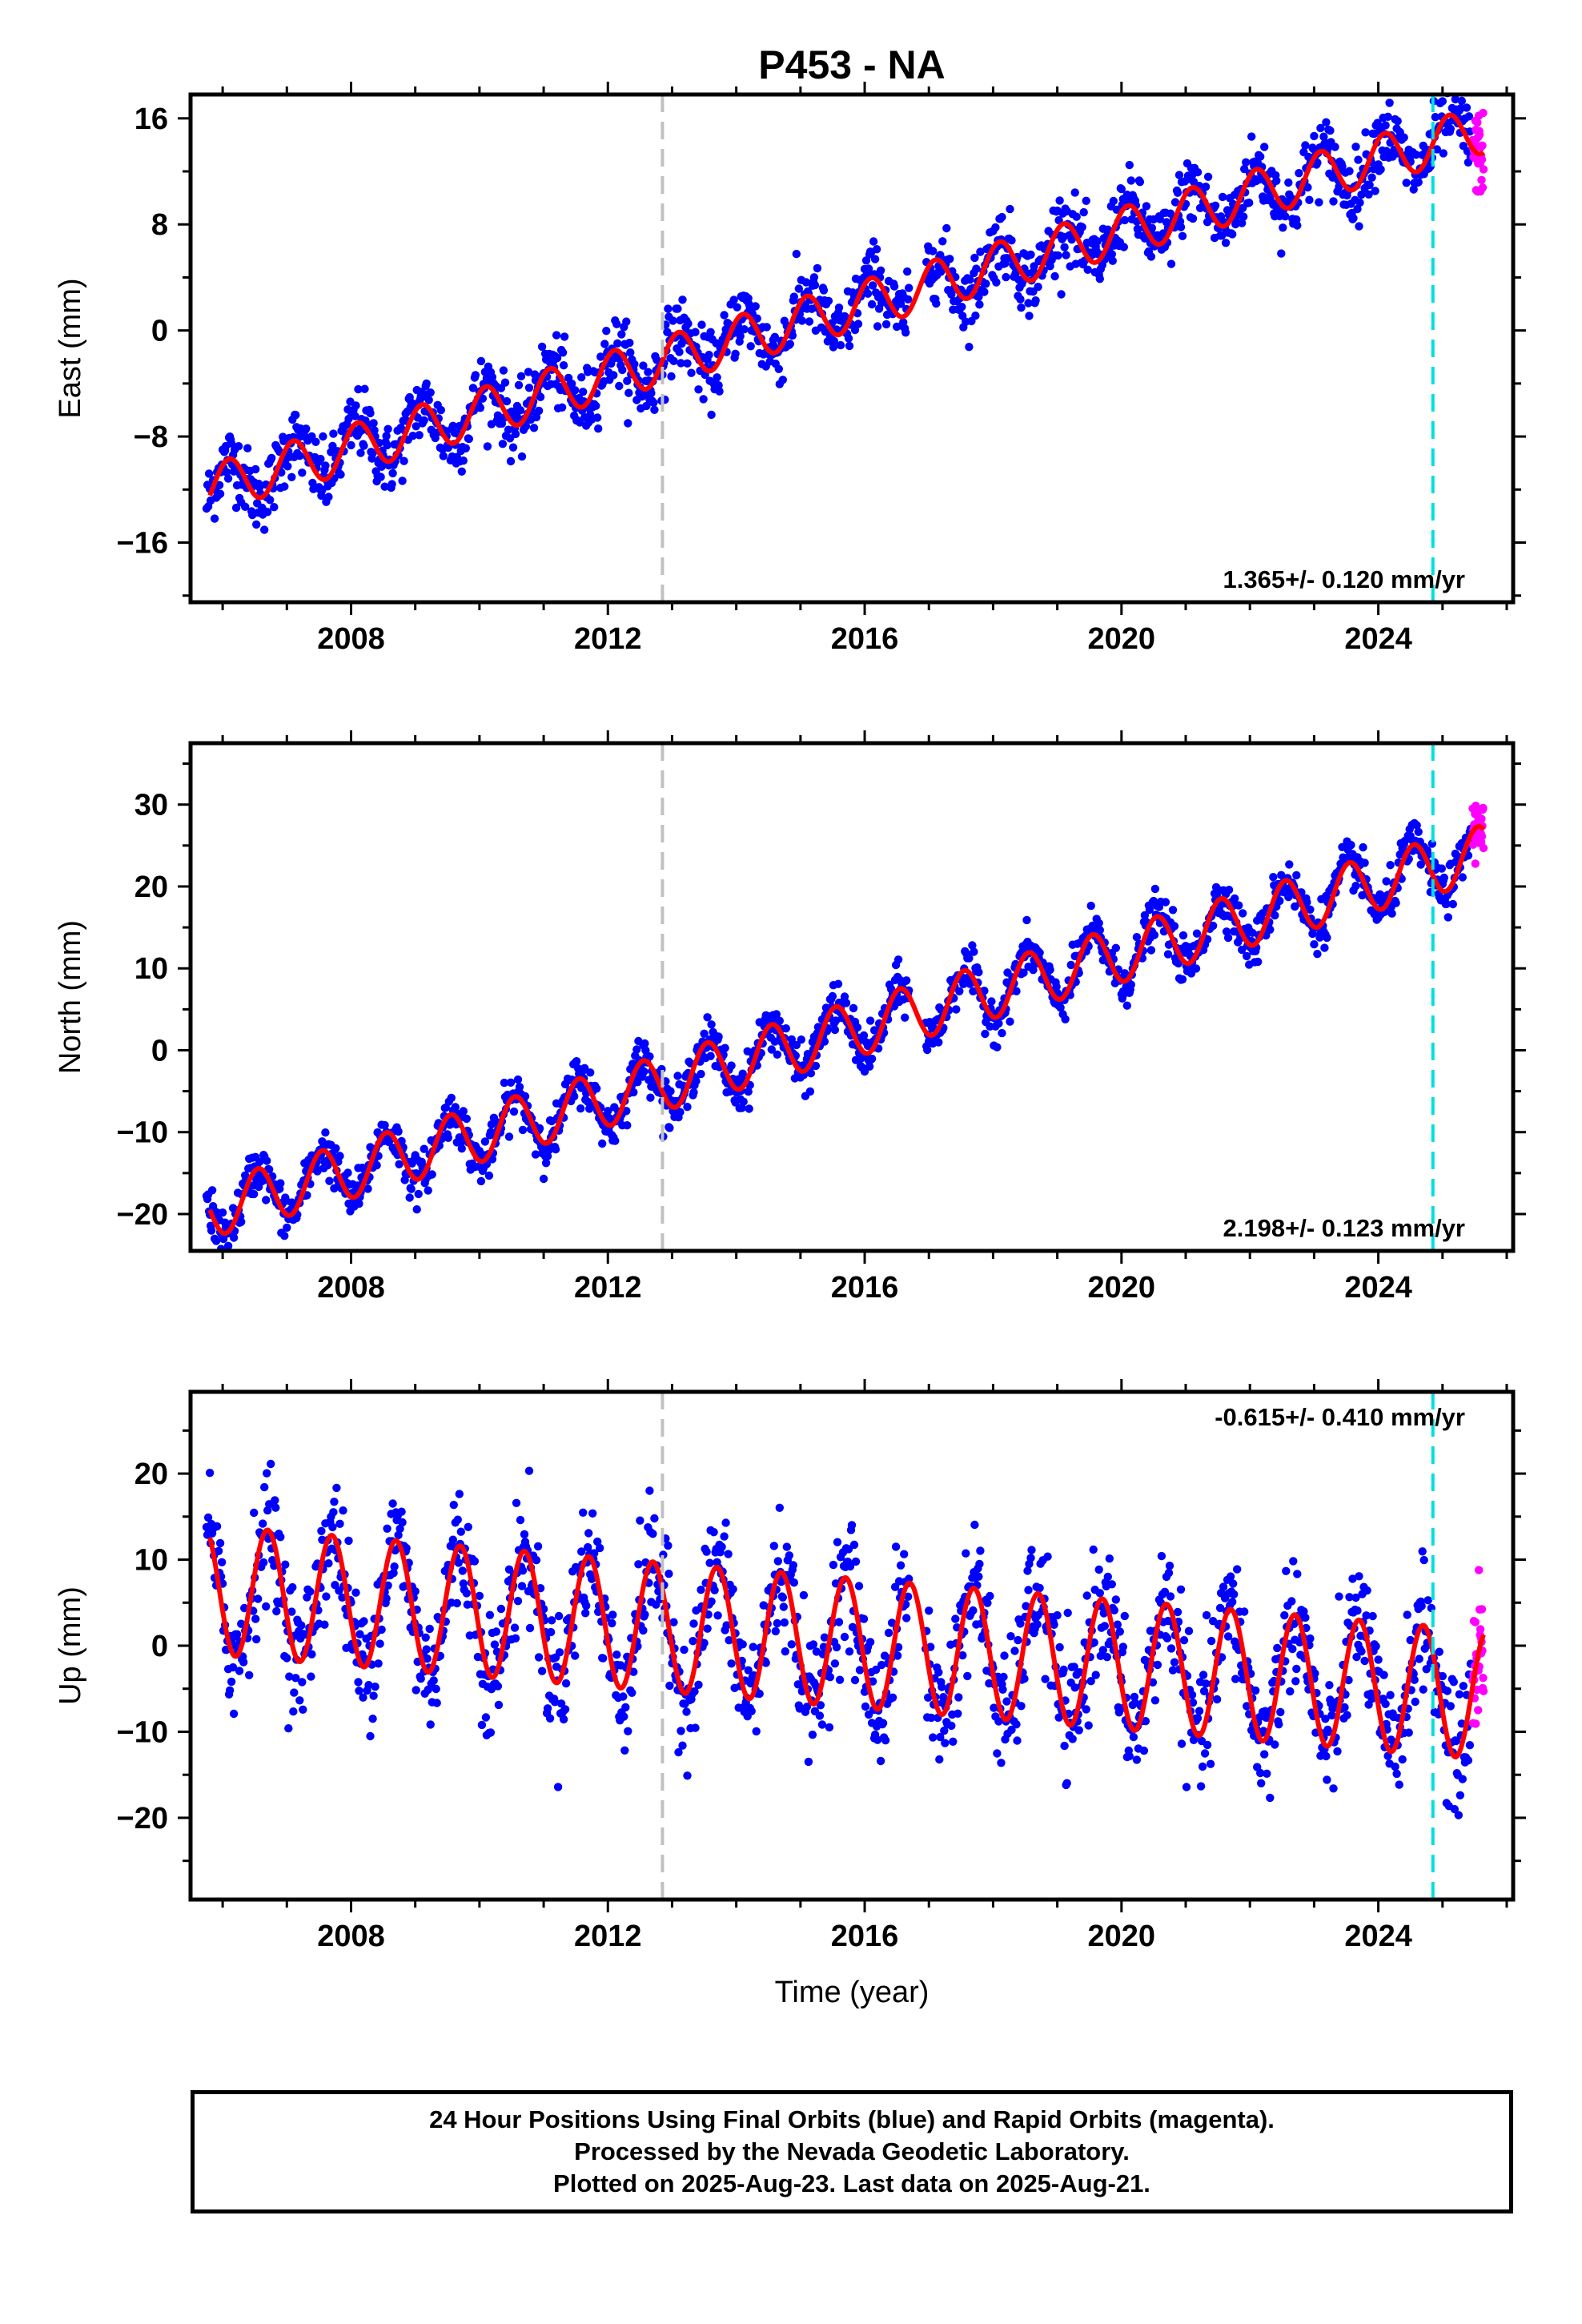  What do you see at coordinates (1344, 579) in the screenshot?
I see `east-rate-label: 1.365+/- 0.120 mm/yr` at bounding box center [1344, 579].